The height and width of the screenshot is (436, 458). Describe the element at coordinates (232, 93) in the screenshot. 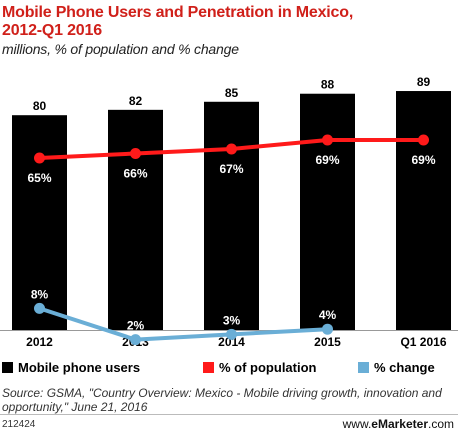

I see `bar-value-label-2: 85` at that location.